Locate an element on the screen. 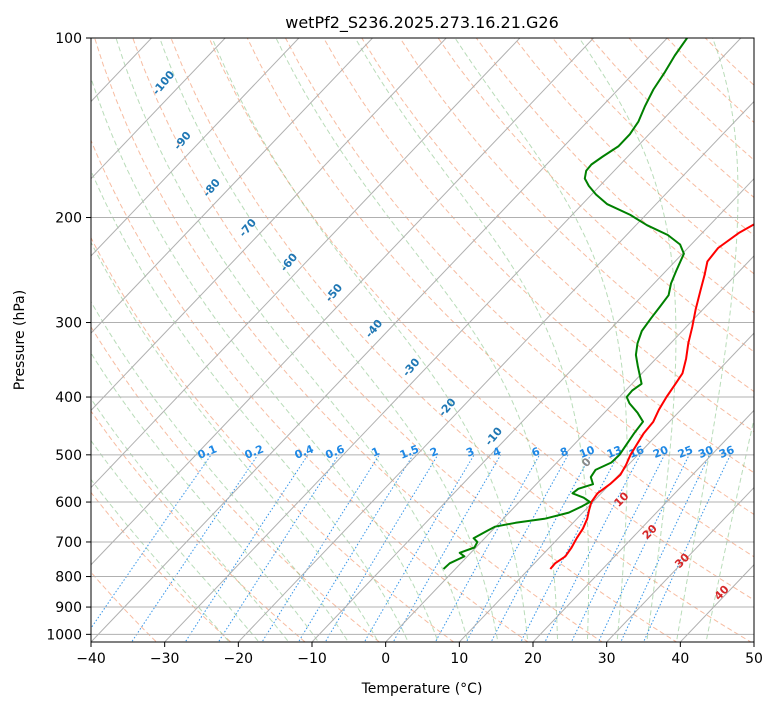 The height and width of the screenshot is (708, 775). mixing-ratio-label: 13 is located at coordinates (614, 452).